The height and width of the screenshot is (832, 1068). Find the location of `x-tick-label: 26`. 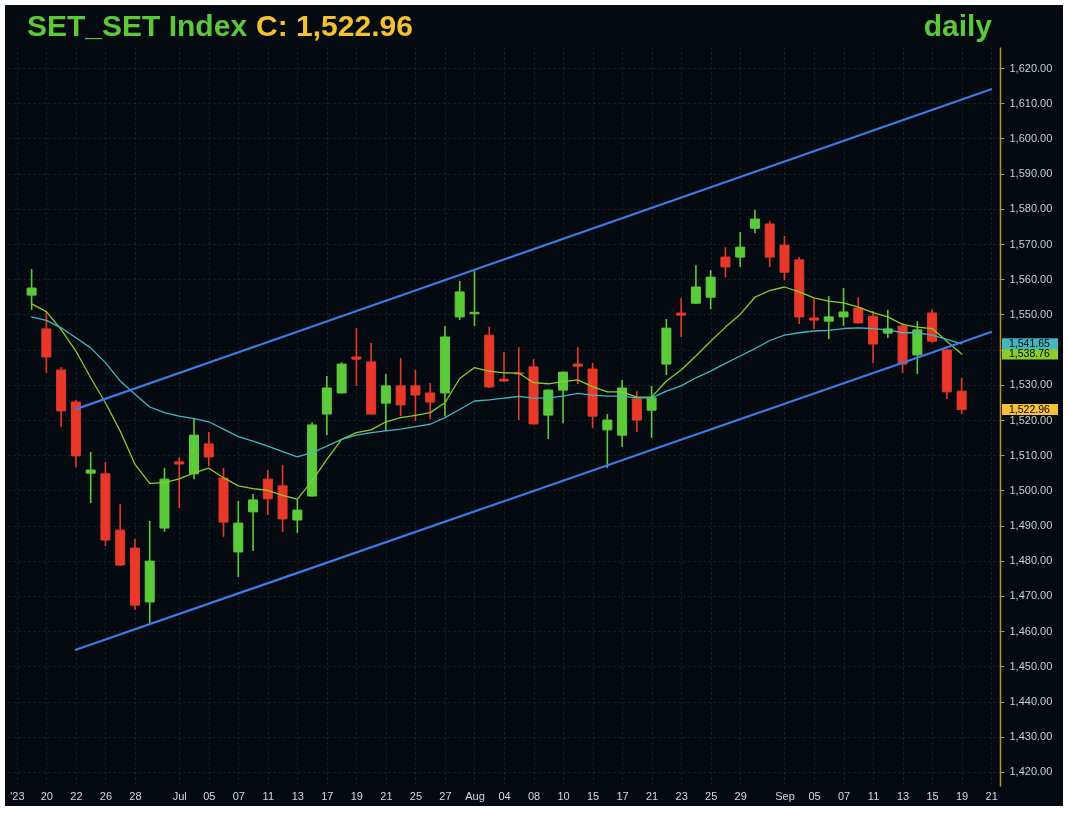

x-tick-label: 26 is located at coordinates (106, 795).